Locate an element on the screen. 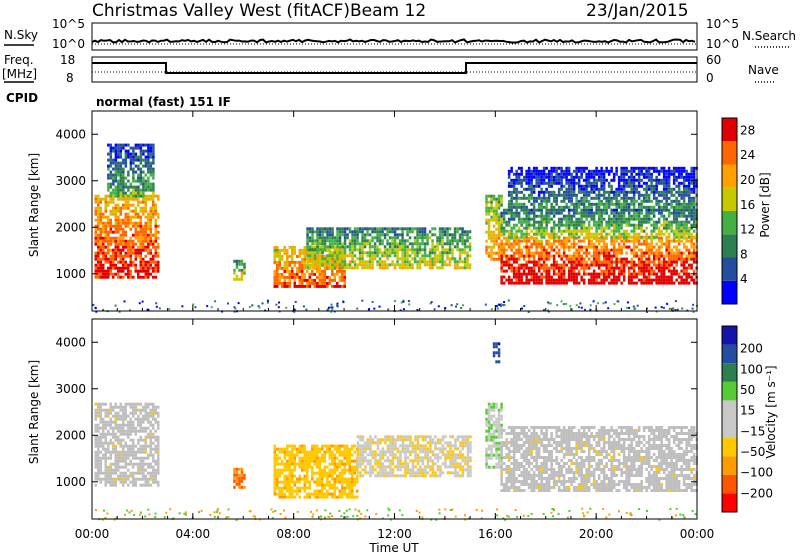 Image resolution: width=800 pixels, height=554 pixels. noise-right-tick-top: 10^5 is located at coordinates (722, 24).